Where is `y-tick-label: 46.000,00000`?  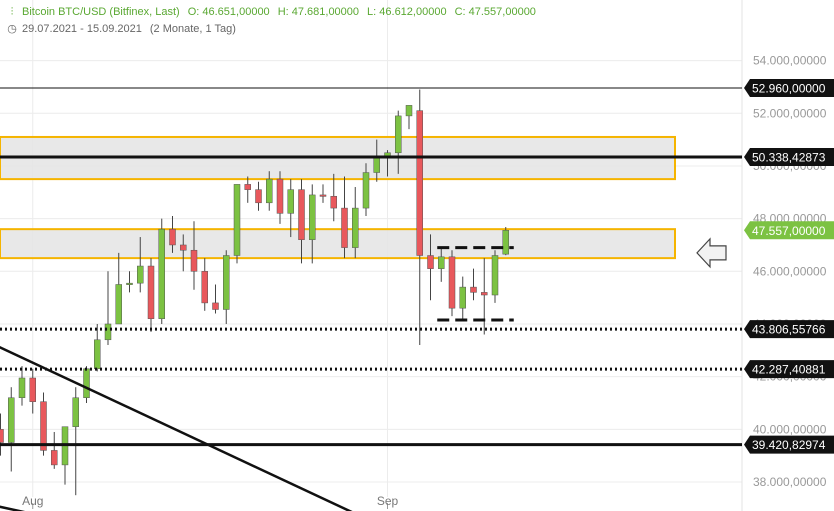 y-tick-label: 46.000,00000 is located at coordinates (790, 271).